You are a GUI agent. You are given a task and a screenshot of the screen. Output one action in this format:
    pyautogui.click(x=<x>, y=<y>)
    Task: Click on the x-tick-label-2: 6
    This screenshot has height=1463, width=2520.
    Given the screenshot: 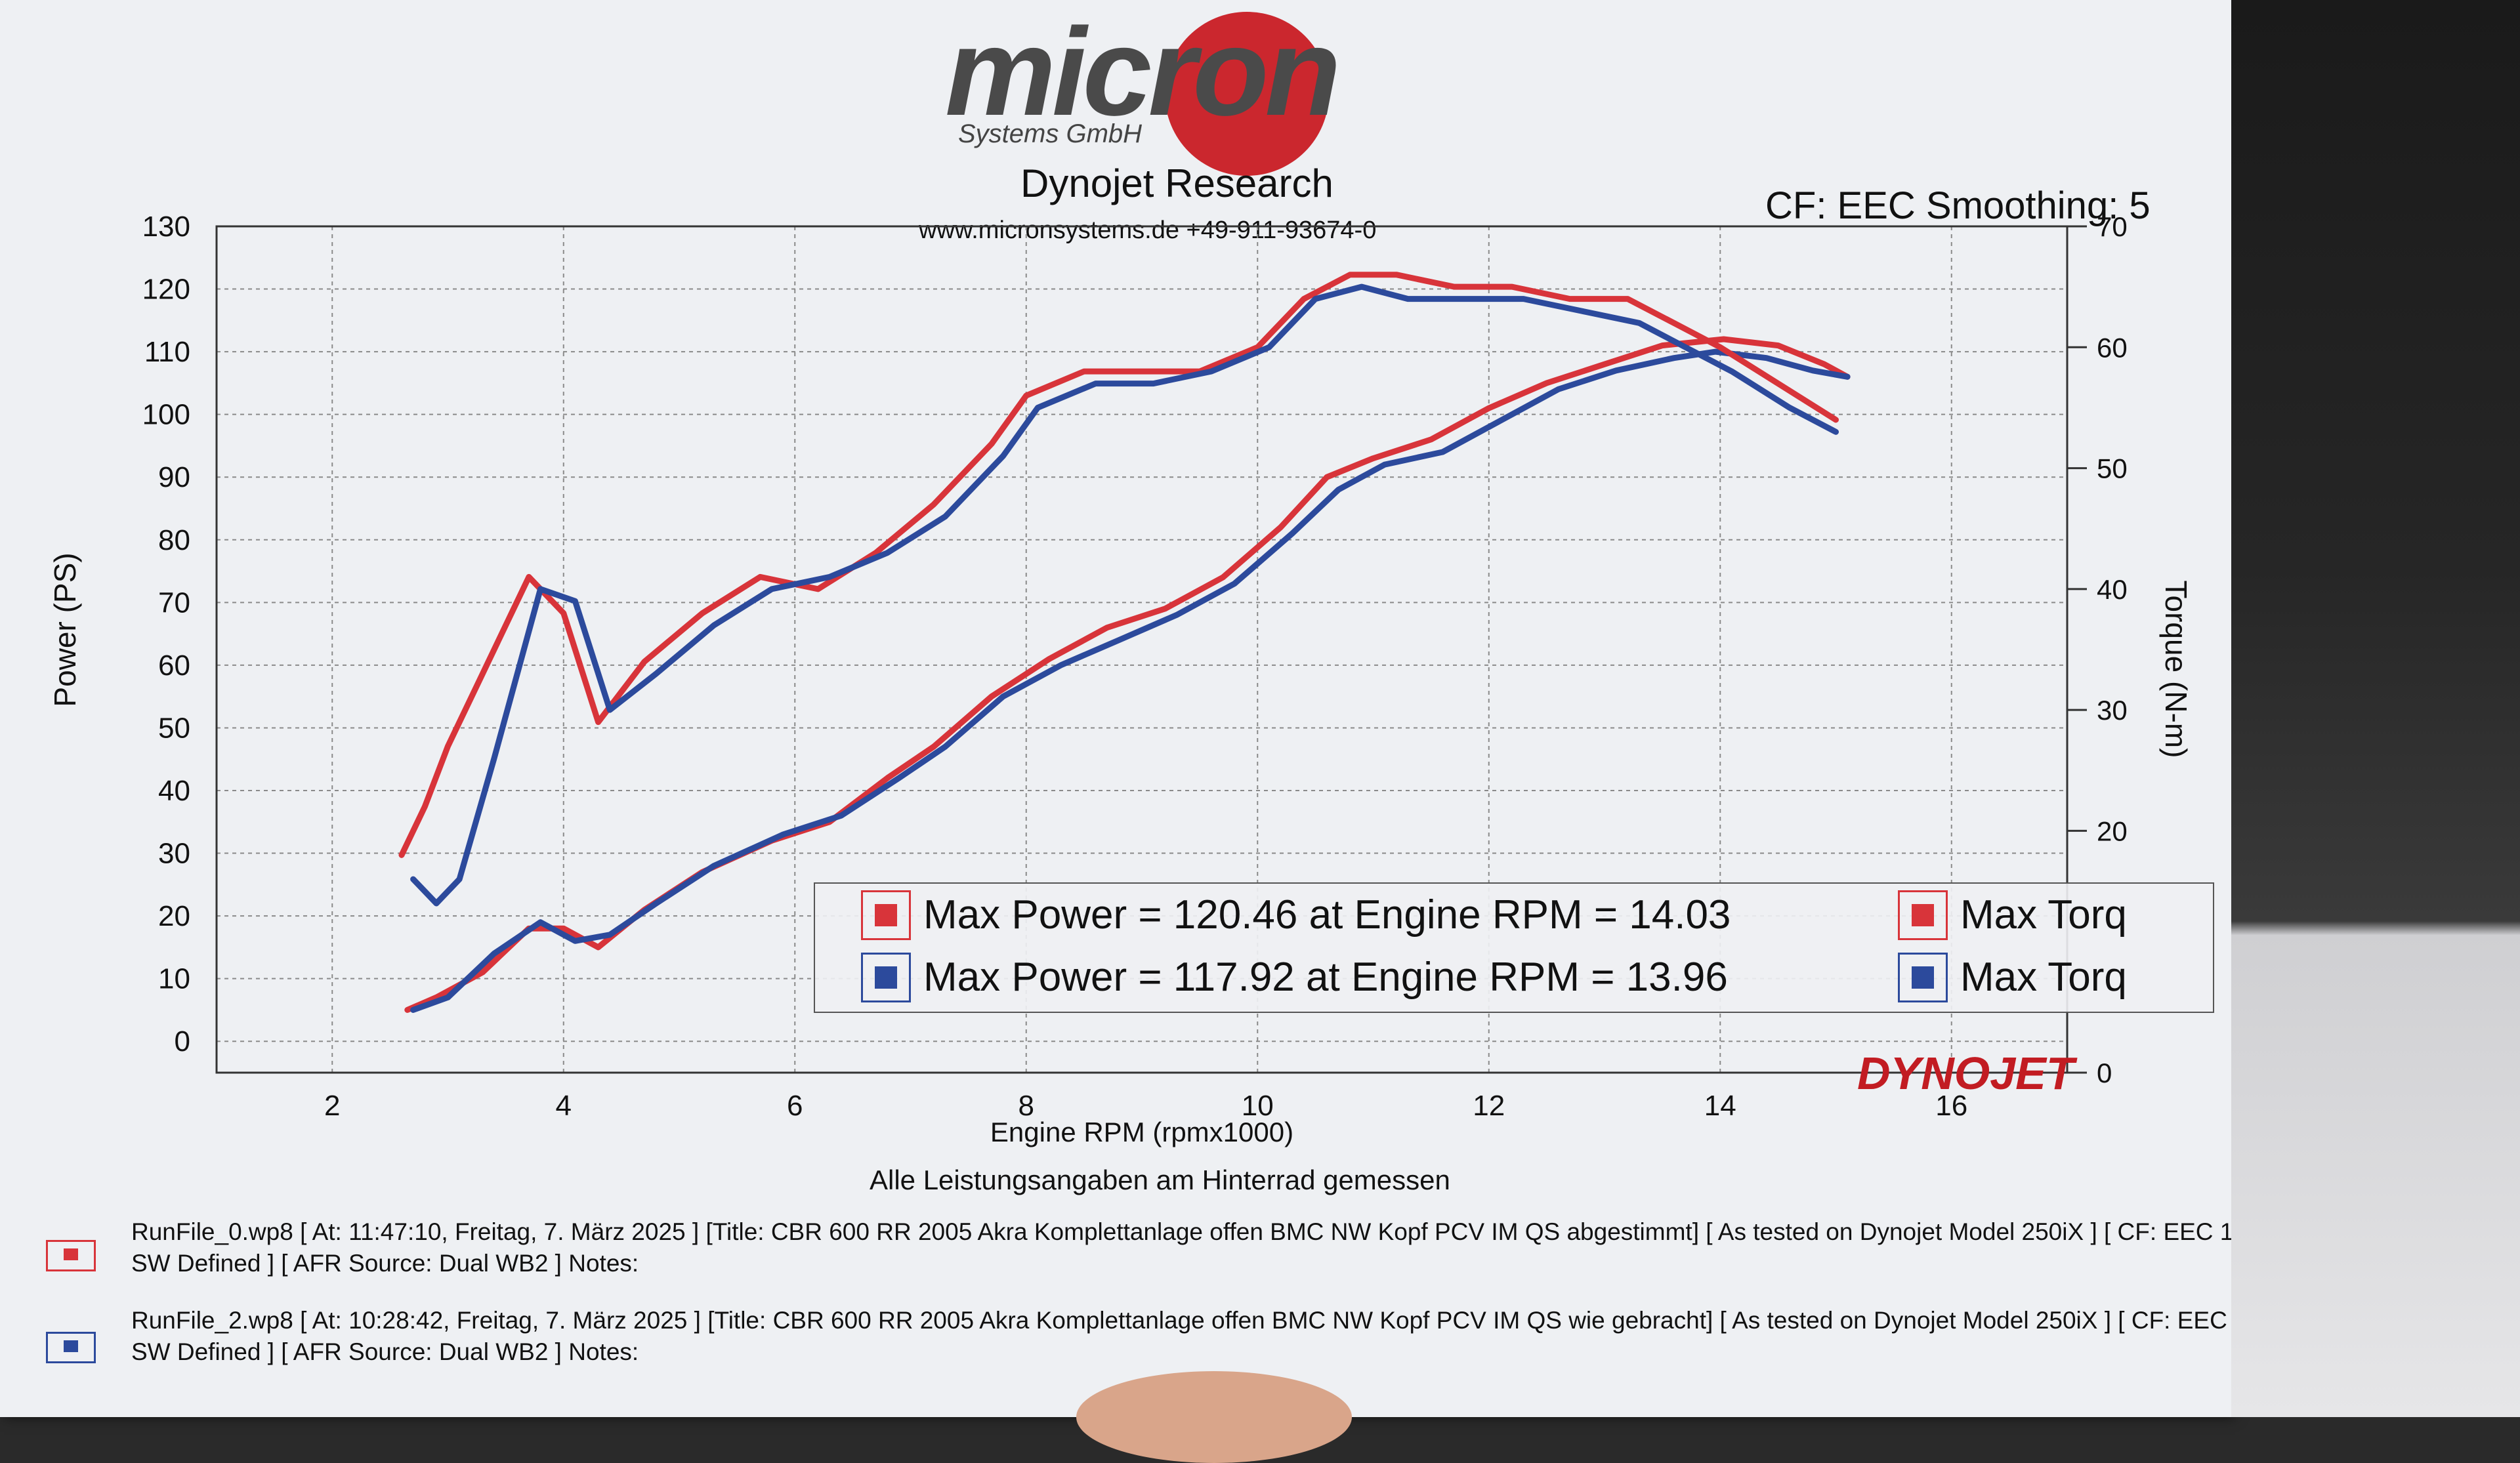 What is the action you would take?
    pyautogui.click(x=795, y=1106)
    